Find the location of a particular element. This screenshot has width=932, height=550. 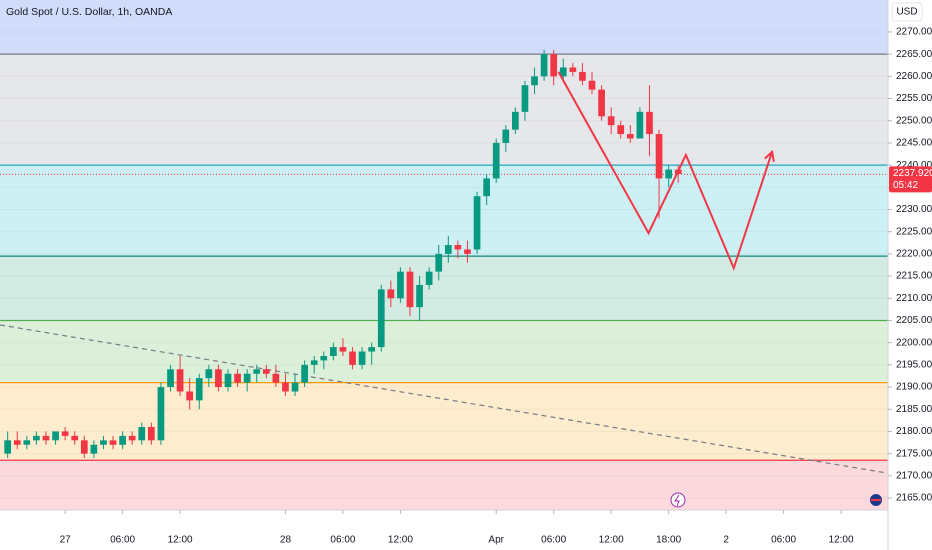

y-tick-label: 2175.000 is located at coordinates (914, 453).